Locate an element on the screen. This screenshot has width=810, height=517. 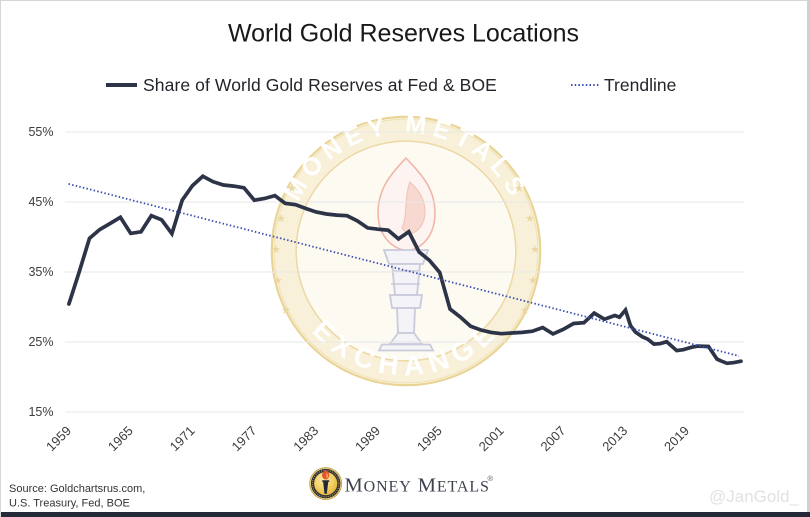
svg-text: World Gold Reserves Locations is located at coordinates (403, 34).